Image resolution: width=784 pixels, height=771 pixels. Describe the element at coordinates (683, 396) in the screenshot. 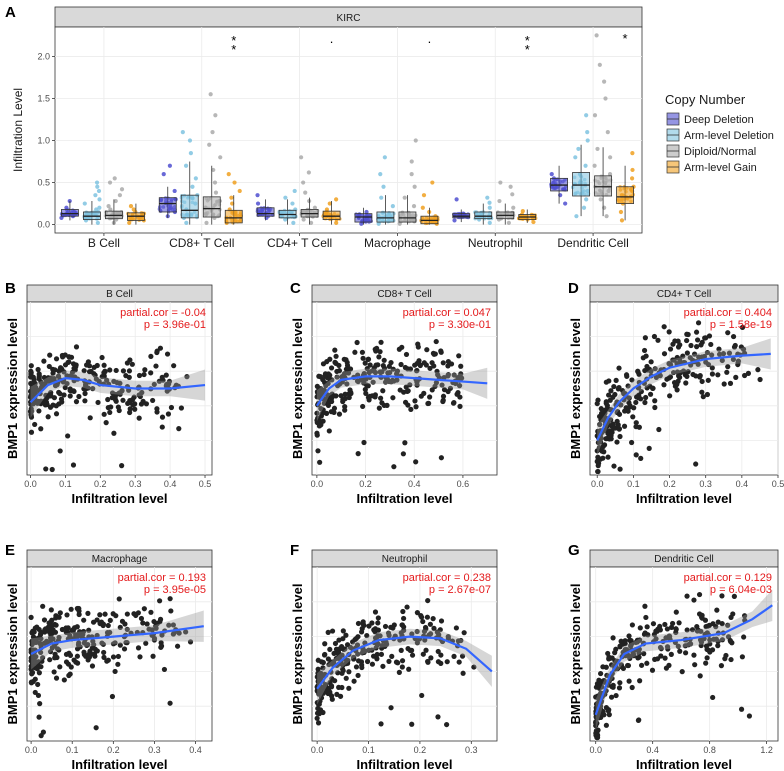

I see `fit-line` at that location.